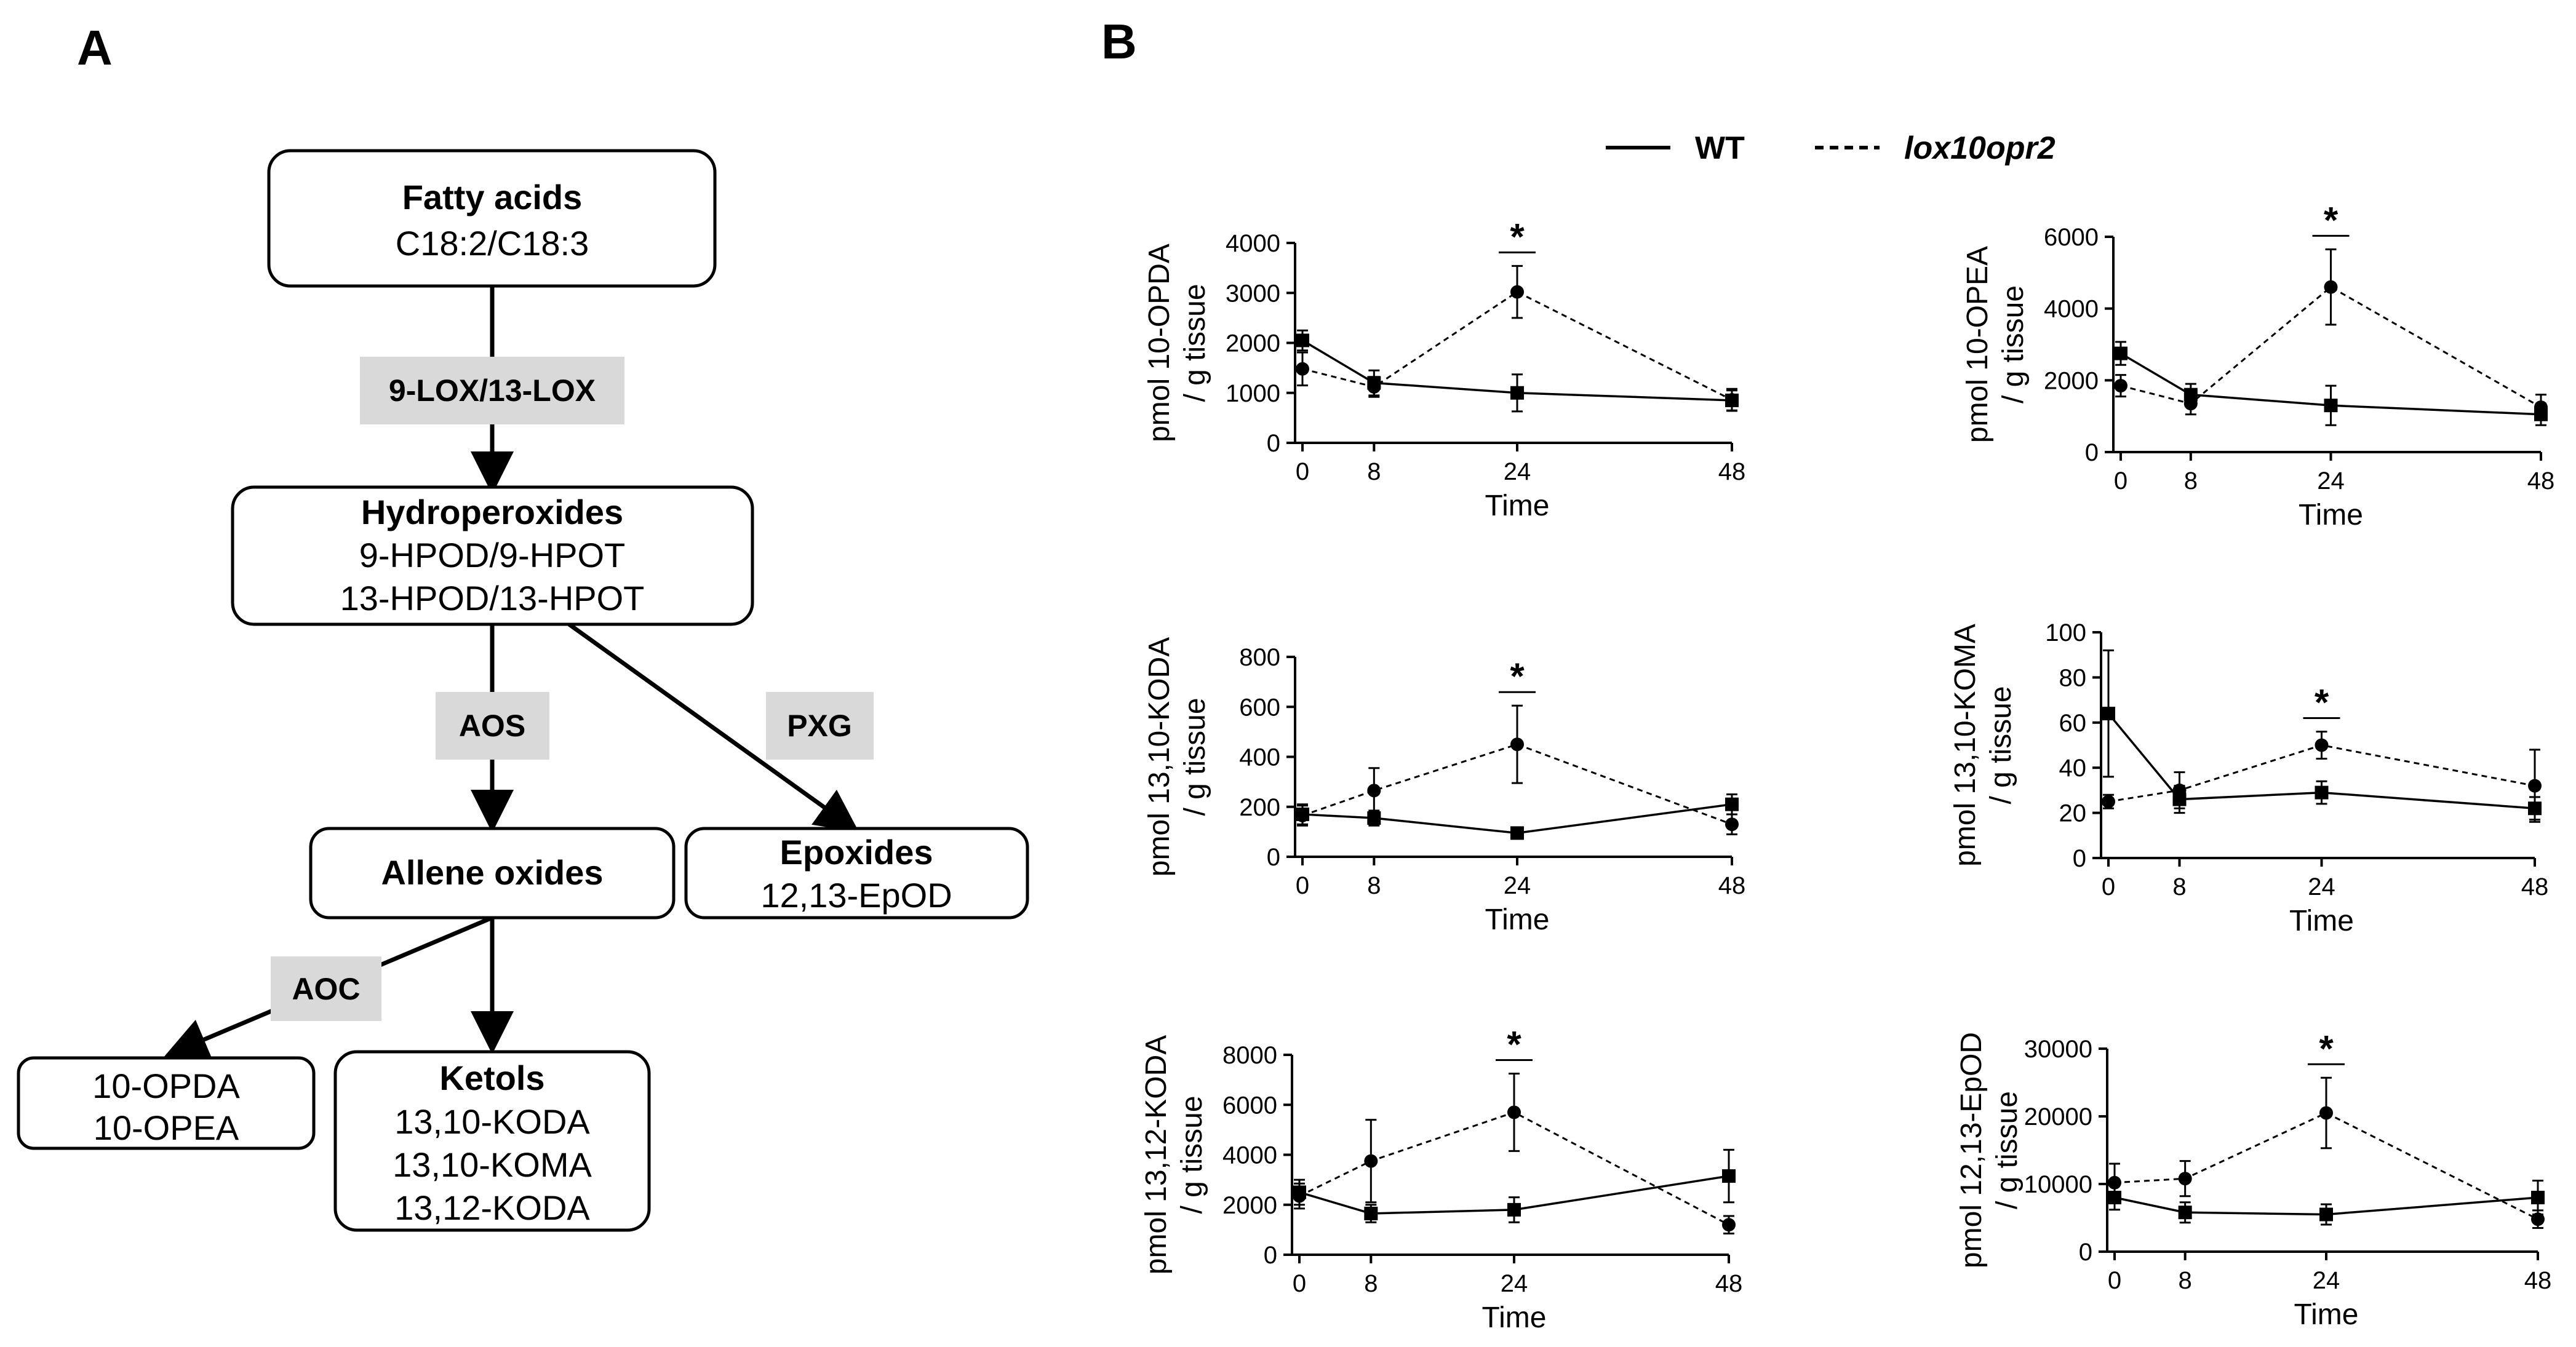 The width and height of the screenshot is (2576, 1347). What do you see at coordinates (1177, 757) in the screenshot?
I see `y-axis-label: pmol 13,10-KODA / g tissue` at bounding box center [1177, 757].